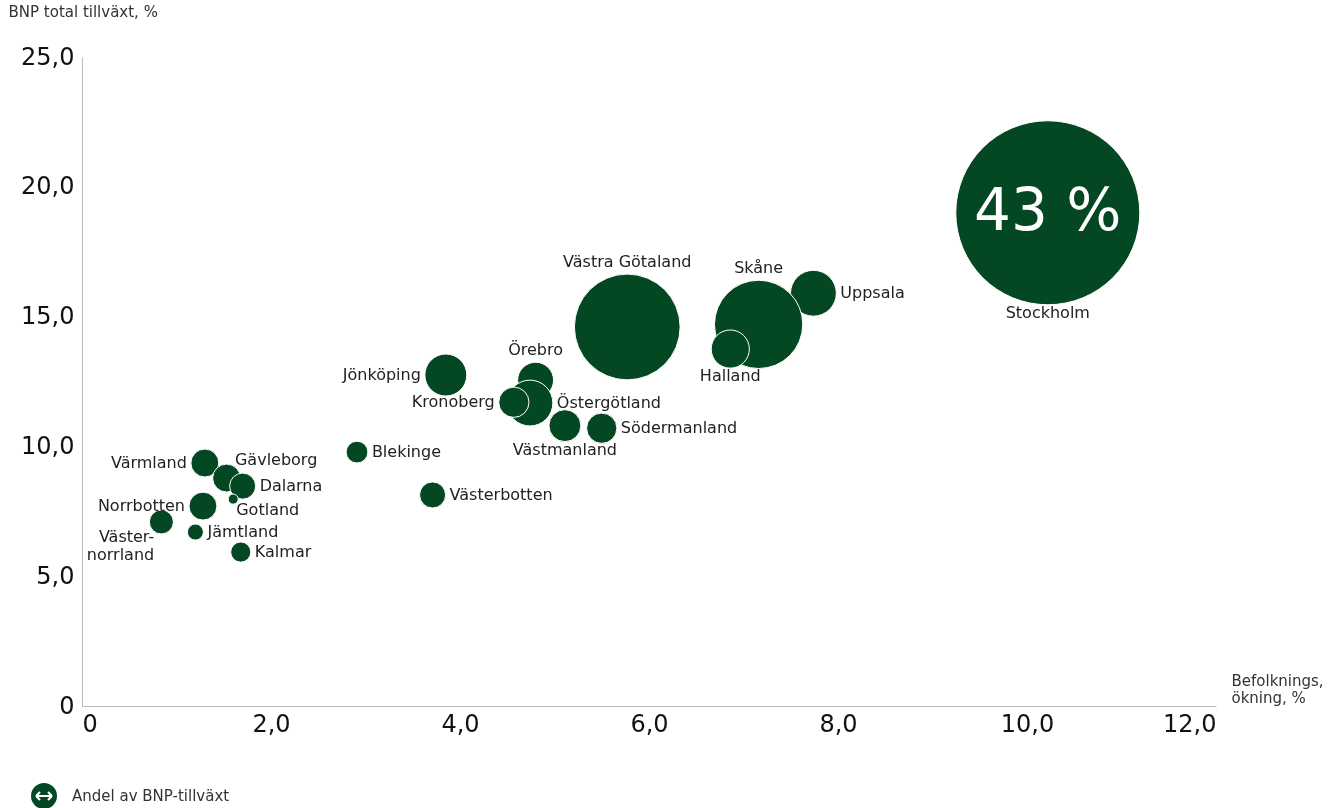 The image size is (1333, 808). Describe the element at coordinates (242, 532) in the screenshot. I see `series-label: Jämtland` at that location.